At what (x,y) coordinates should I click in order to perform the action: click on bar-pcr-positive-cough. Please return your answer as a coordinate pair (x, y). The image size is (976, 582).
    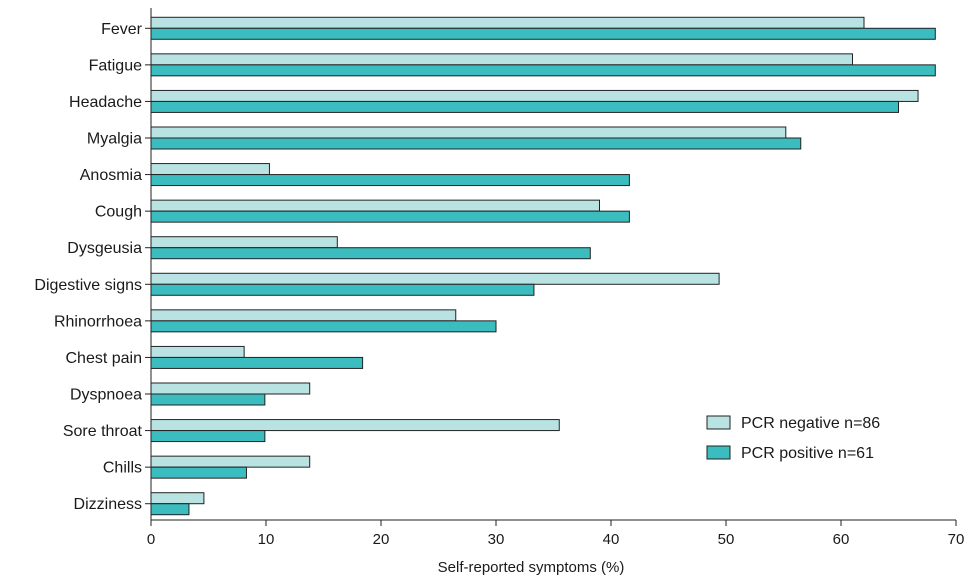
    Looking at the image, I should click on (390, 216).